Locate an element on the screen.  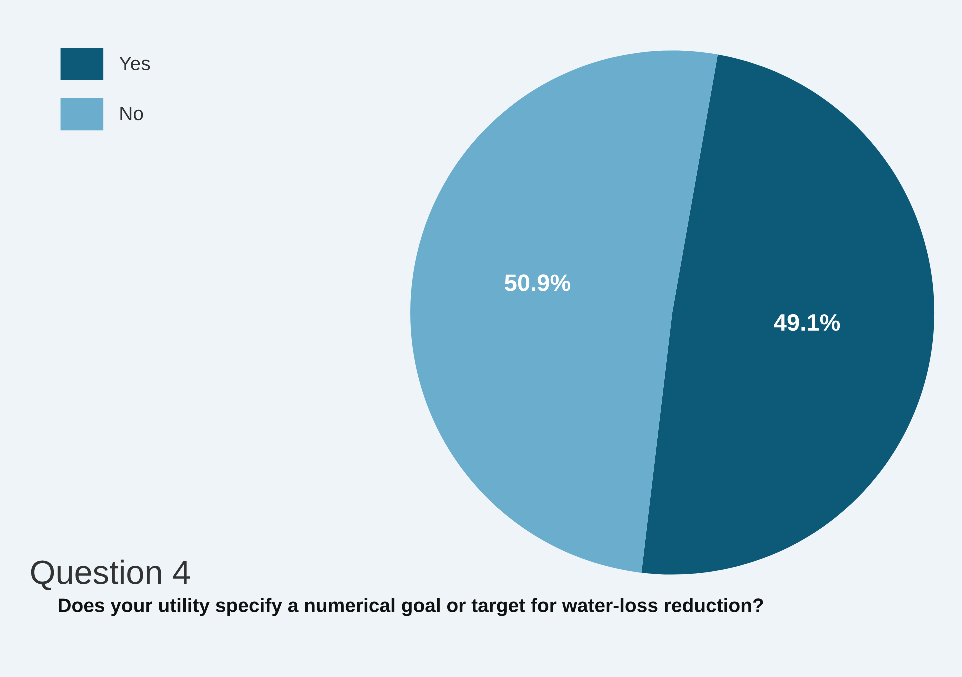
legend-label: No is located at coordinates (132, 114).